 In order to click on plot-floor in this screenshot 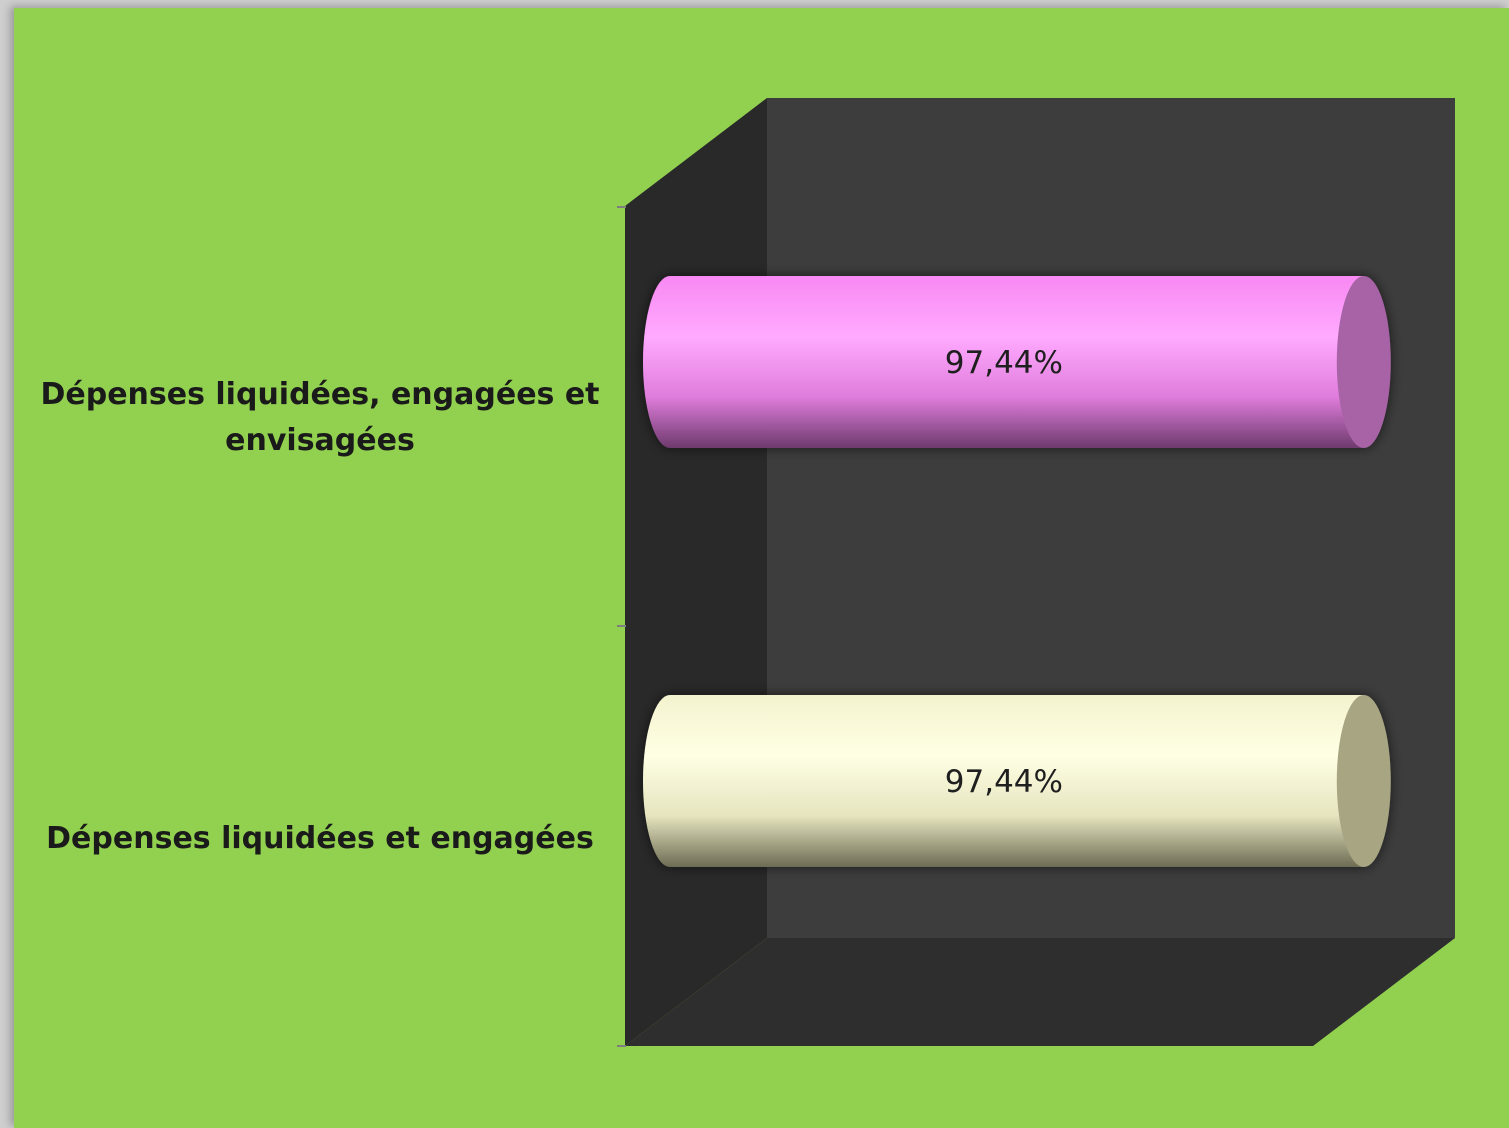, I will do `click(1040, 992)`.